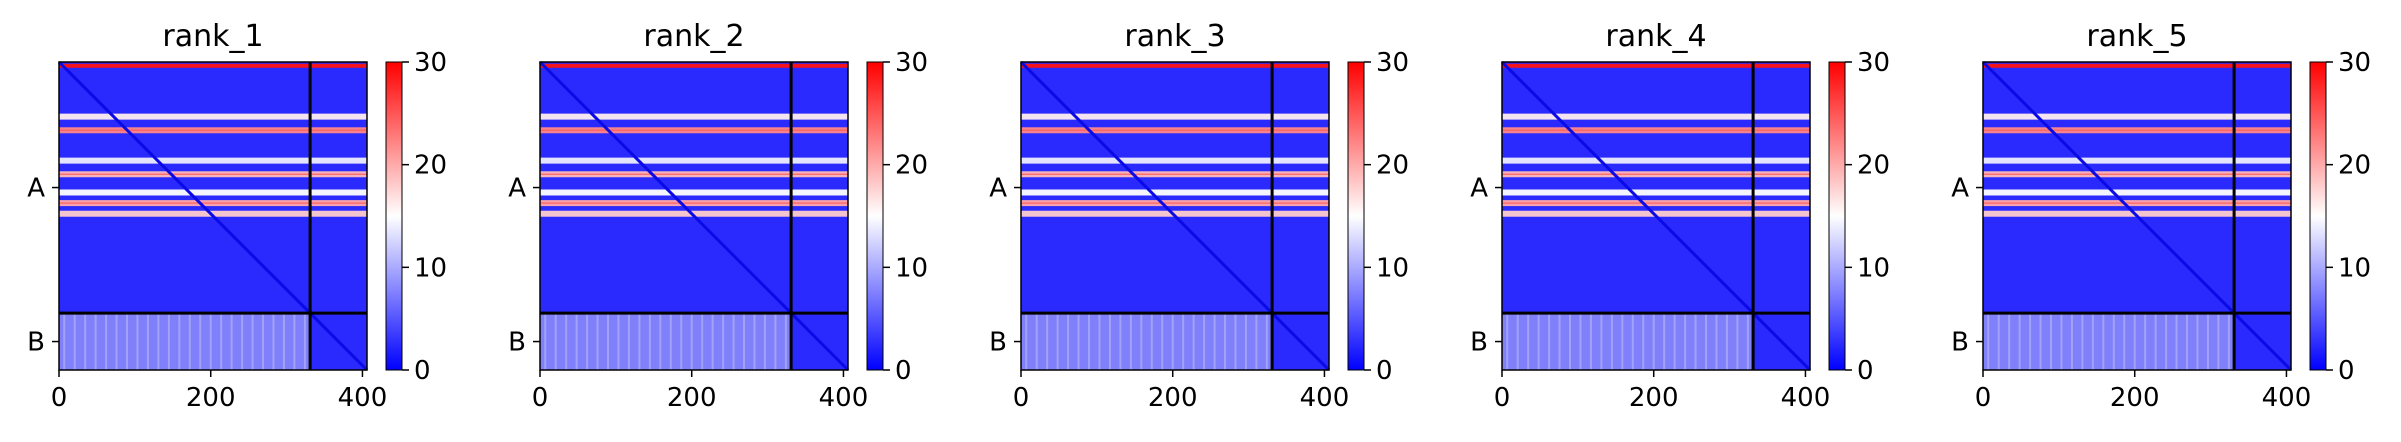 The width and height of the screenshot is (2401, 442). What do you see at coordinates (693, 36) in the screenshot?
I see `panel-title: rank_2` at bounding box center [693, 36].